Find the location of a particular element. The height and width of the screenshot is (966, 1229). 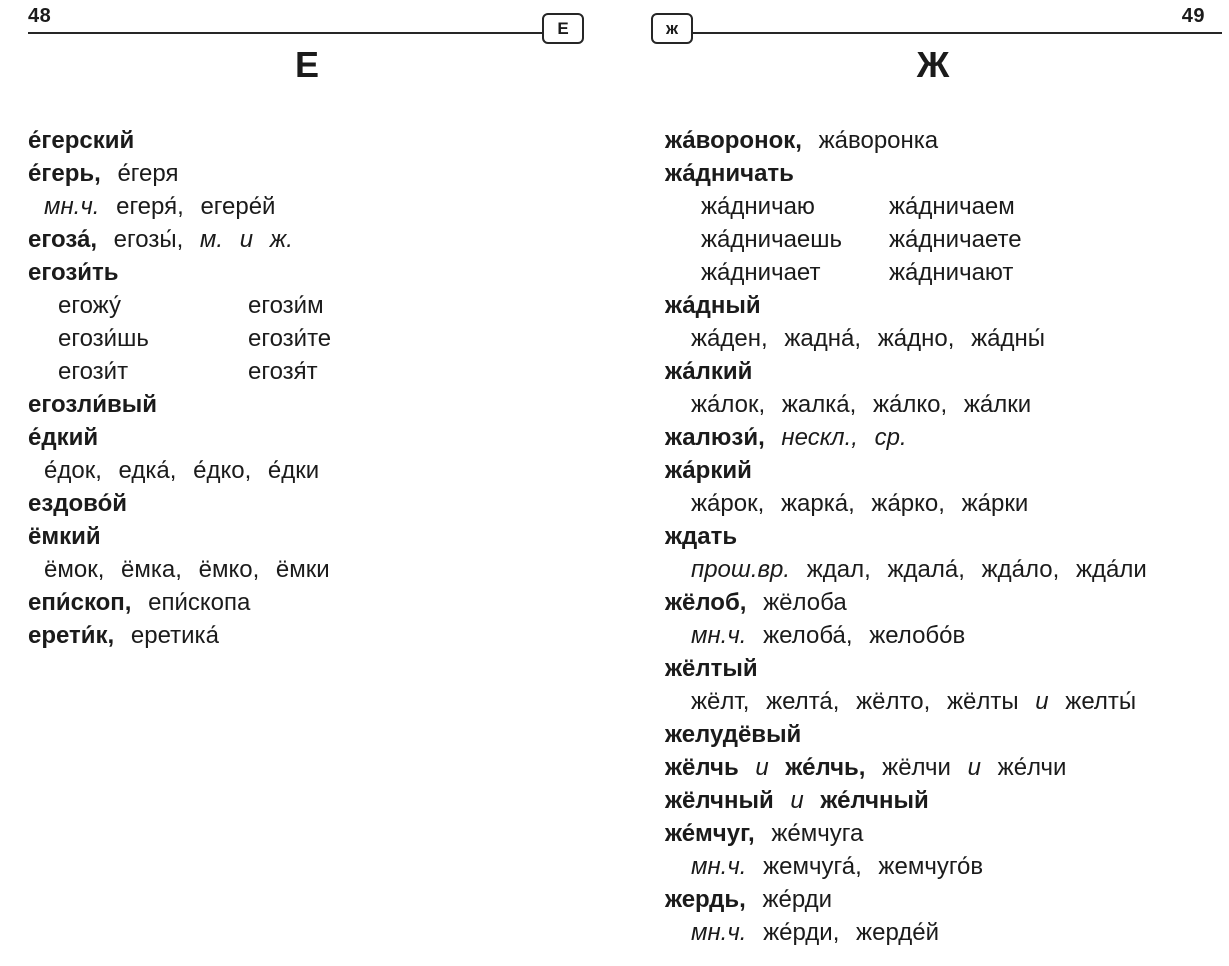

headword: егоза́, is located at coordinates (62, 239).